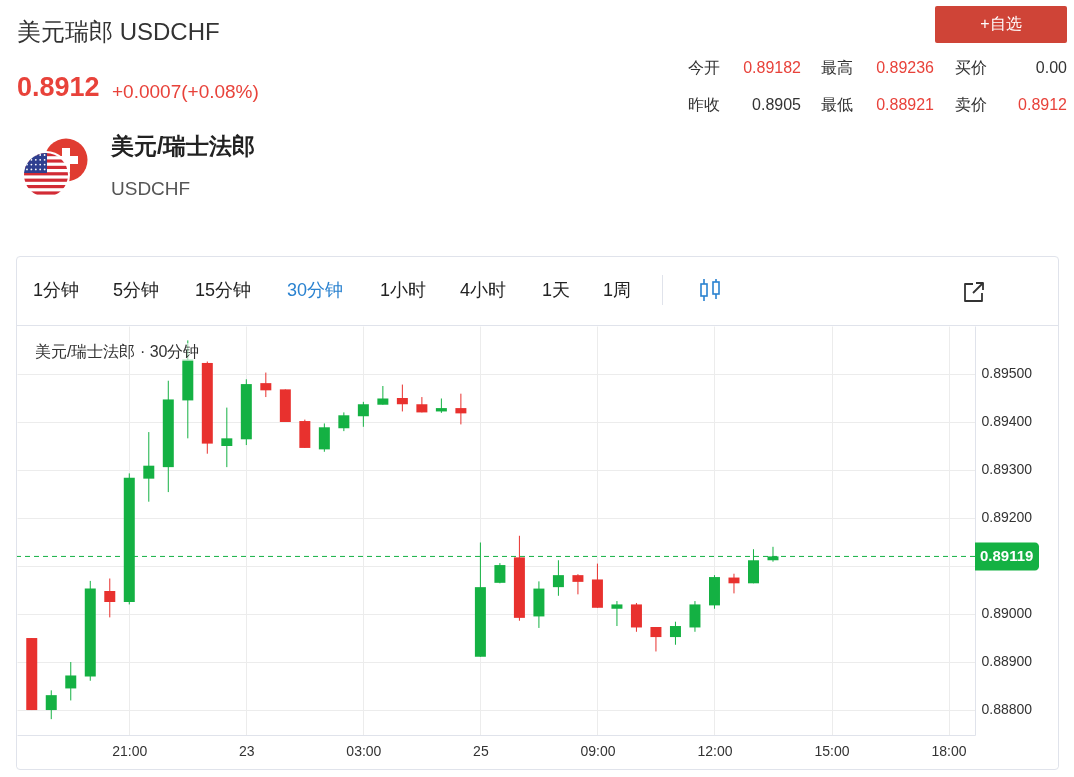 Image resolution: width=1074 pixels, height=777 pixels. Describe the element at coordinates (183, 146) in the screenshot. I see `text: 美元/瑞士法郎` at that location.